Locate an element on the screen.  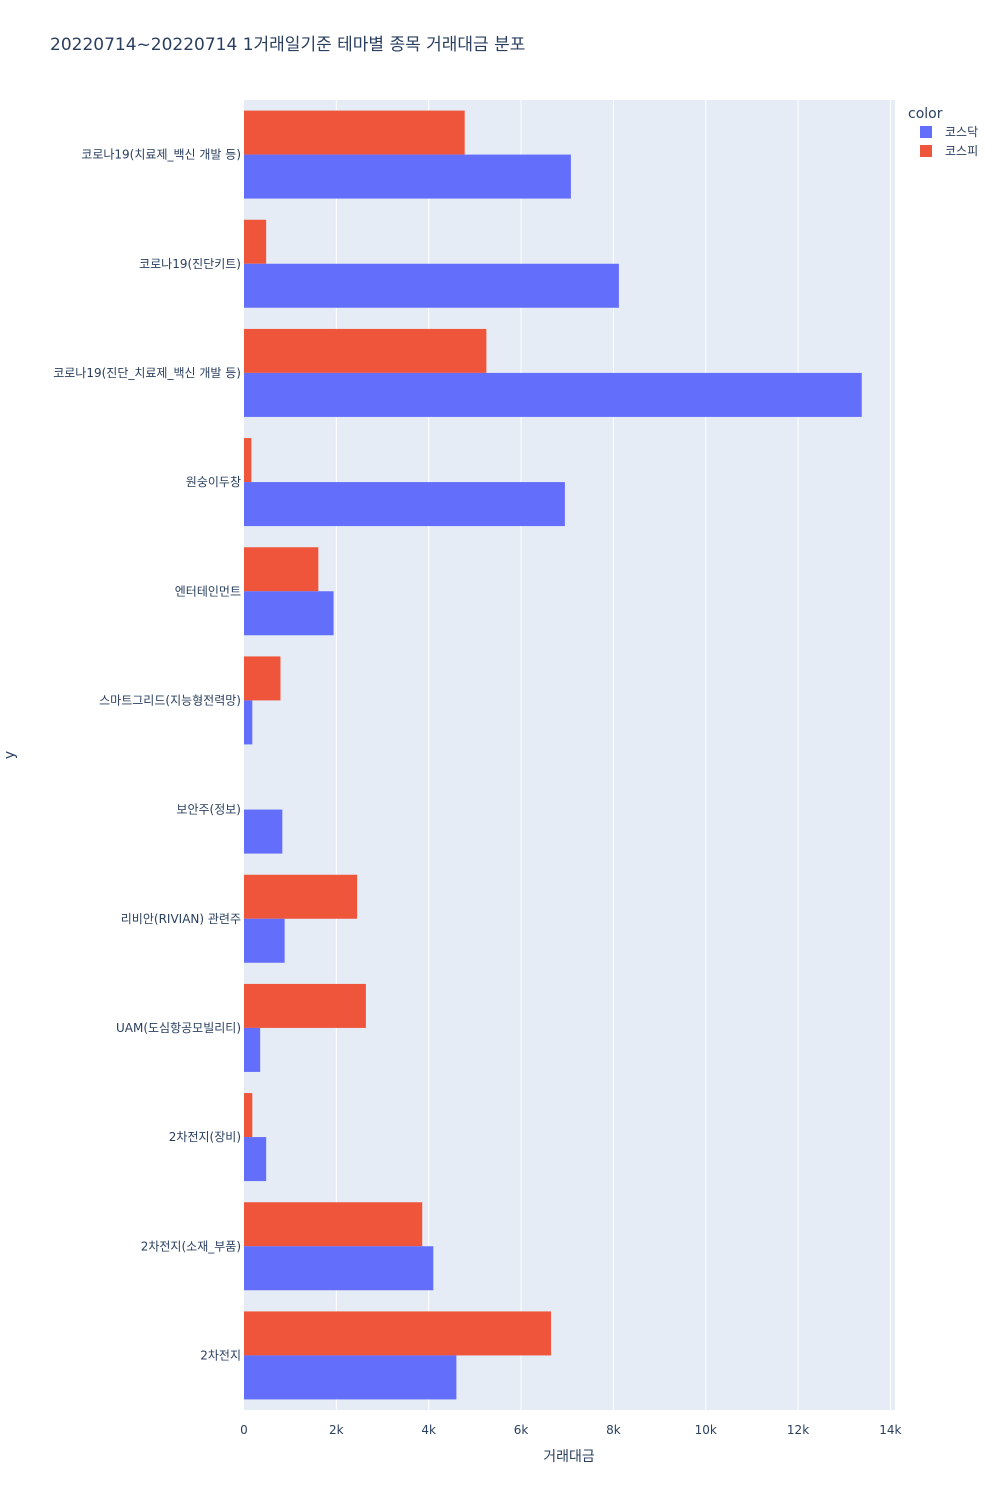
y-axis-title: y is located at coordinates (10, 755).